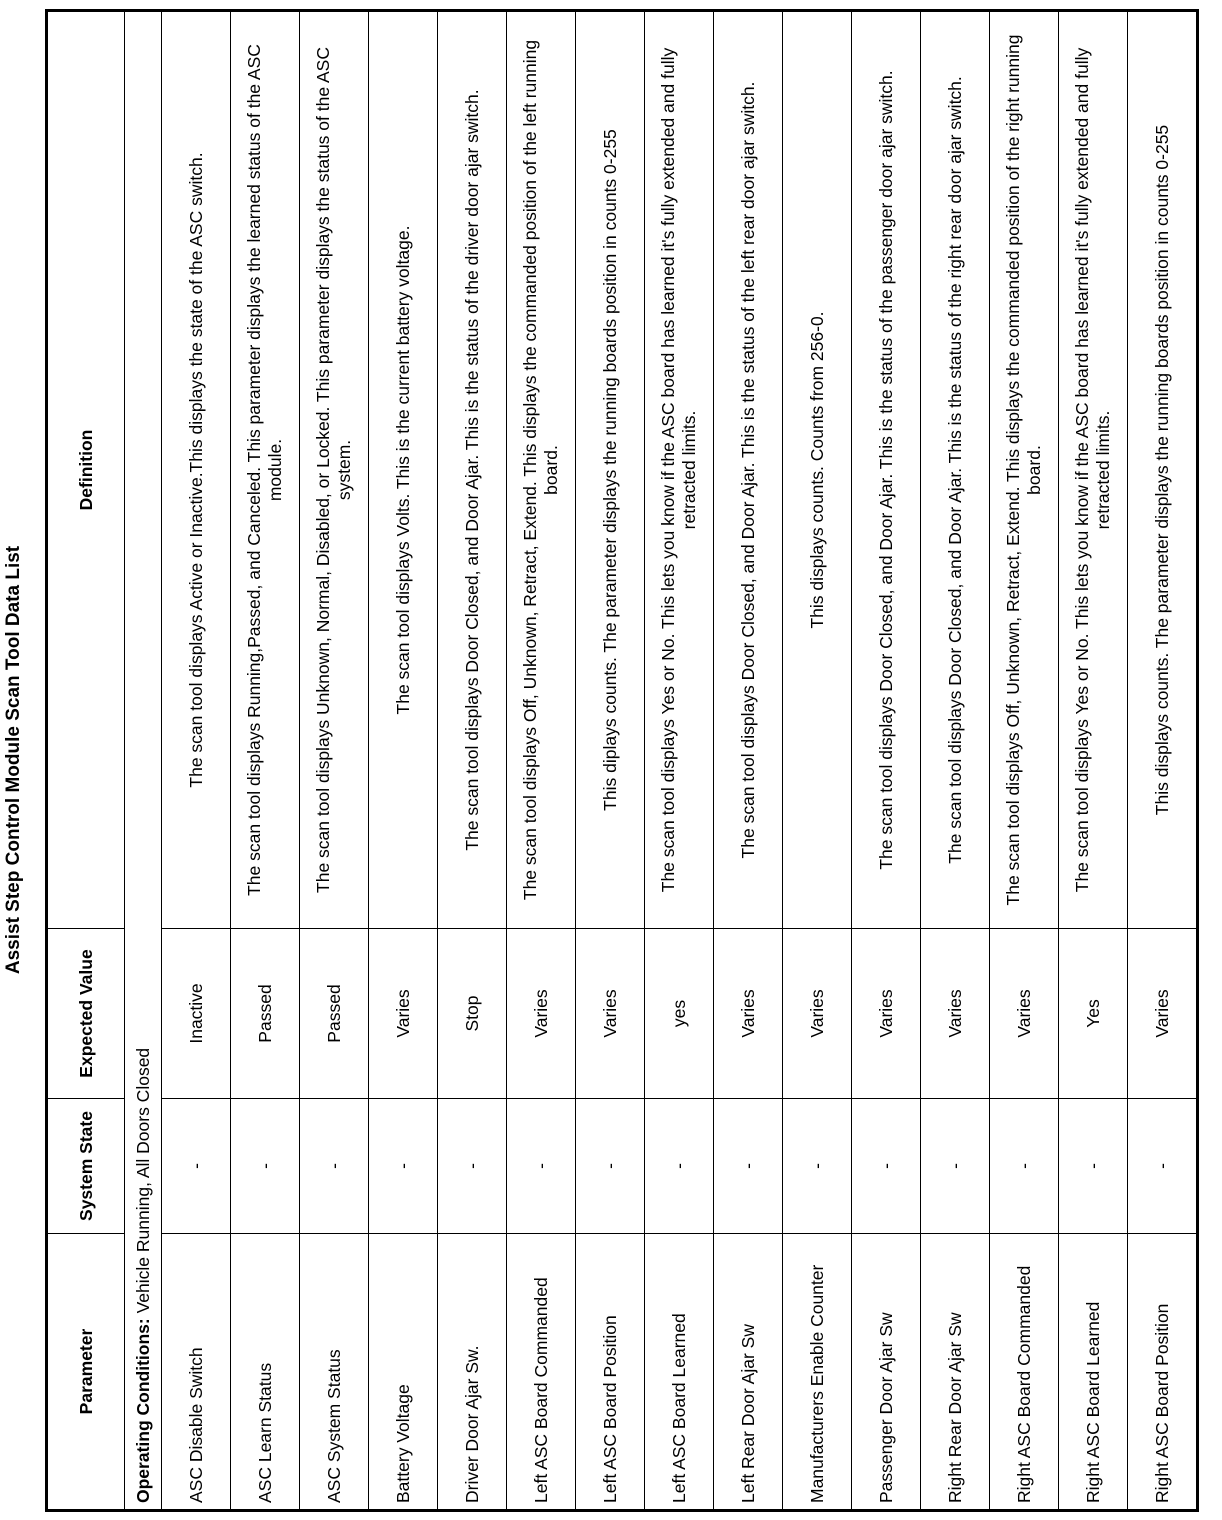 The width and height of the screenshot is (1222, 1520). What do you see at coordinates (196, 1372) in the screenshot?
I see `cell-parameter: ASC Disable Switch` at bounding box center [196, 1372].